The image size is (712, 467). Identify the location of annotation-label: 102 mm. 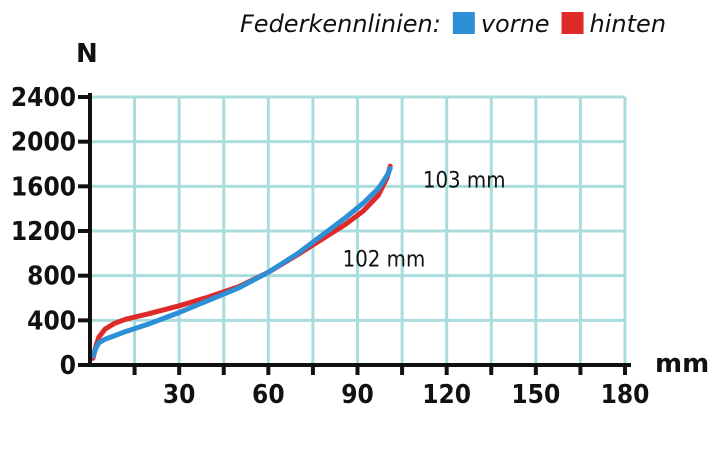
(384, 260).